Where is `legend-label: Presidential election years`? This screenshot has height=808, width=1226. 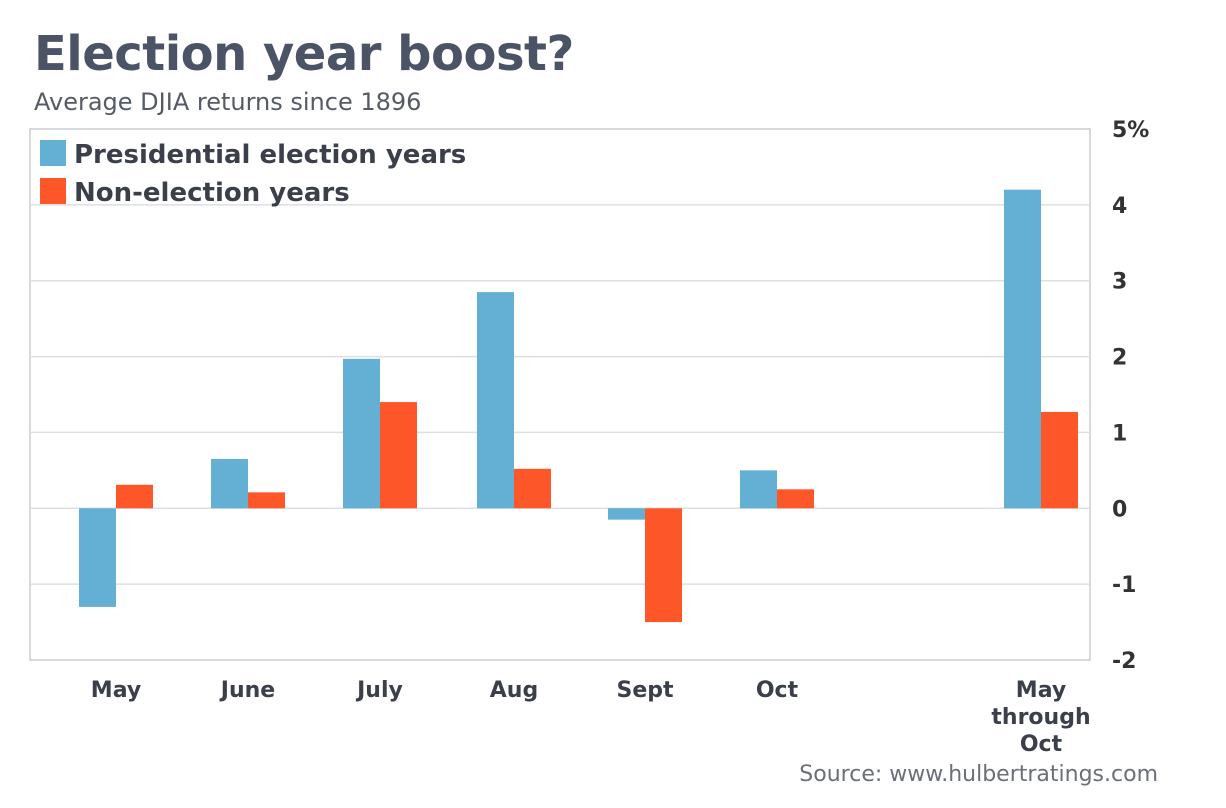 legend-label: Presidential election years is located at coordinates (270, 155).